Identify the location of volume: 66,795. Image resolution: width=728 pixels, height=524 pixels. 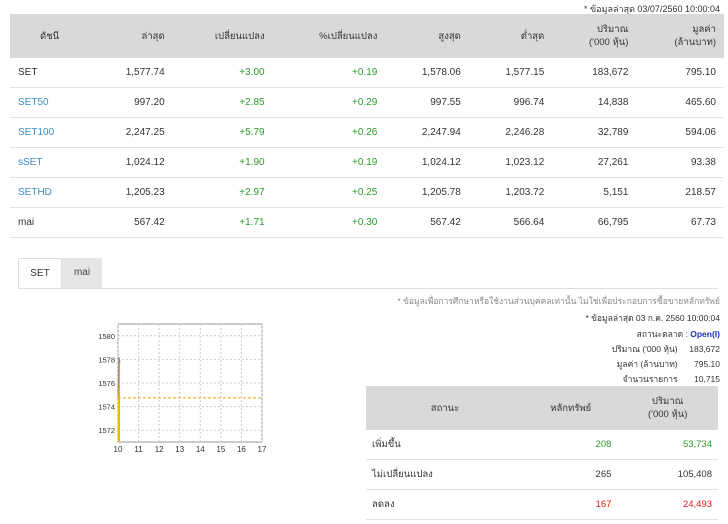
(594, 222).